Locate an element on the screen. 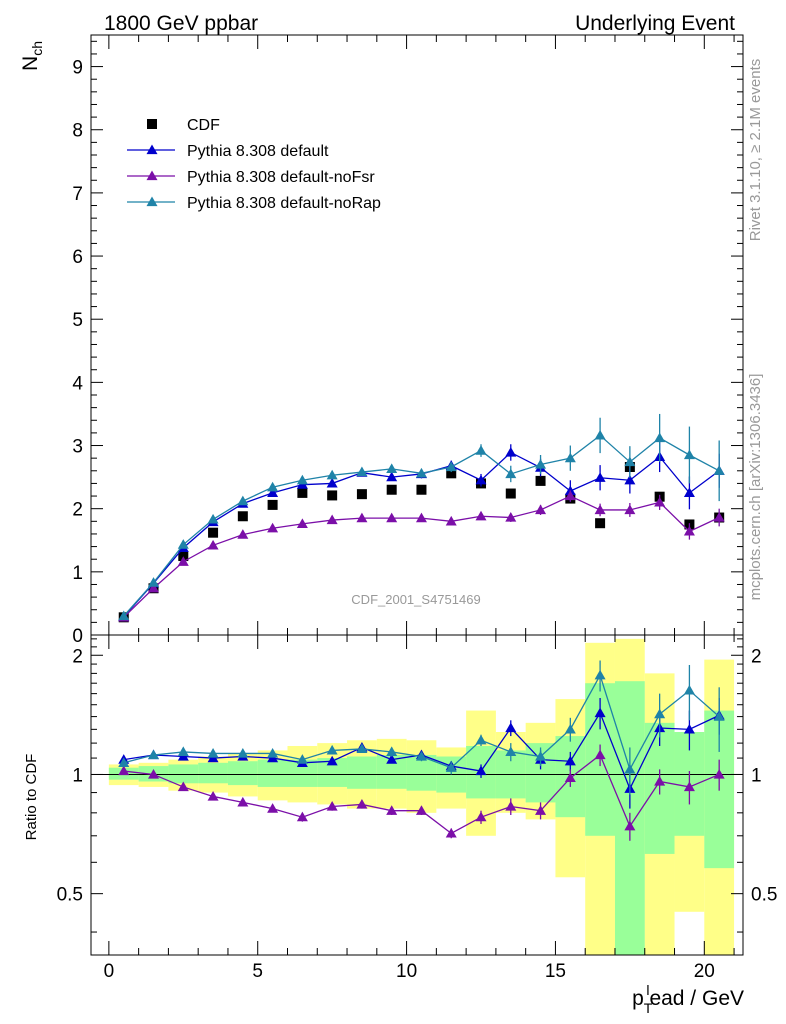 This screenshot has width=786, height=1024. ratio-xtick-label: 10 is located at coordinates (406, 971).